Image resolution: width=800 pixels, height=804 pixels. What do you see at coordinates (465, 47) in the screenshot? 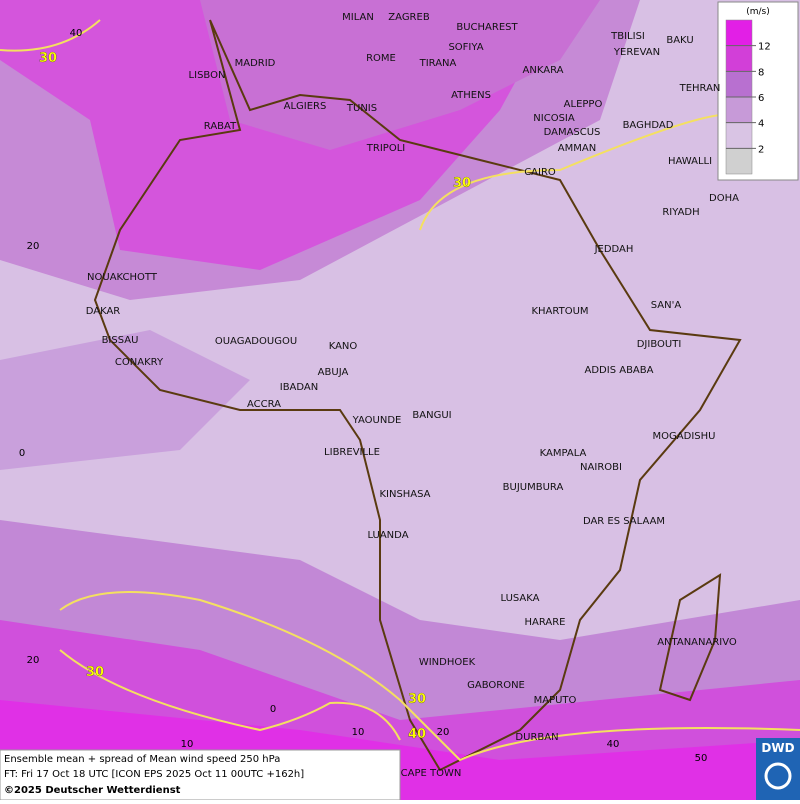
I see `city-label: SOFIYA` at bounding box center [465, 47].